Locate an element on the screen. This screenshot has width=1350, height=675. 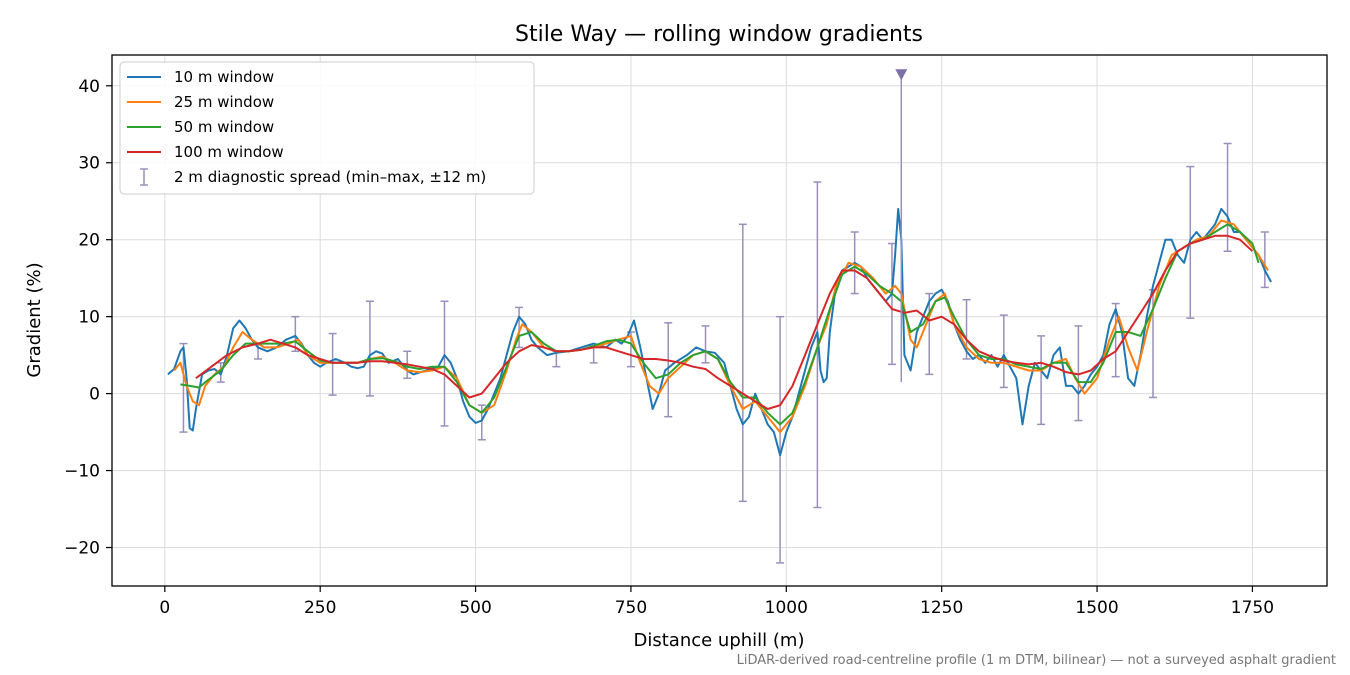
y-tick-label: 10 is located at coordinates (89, 318).